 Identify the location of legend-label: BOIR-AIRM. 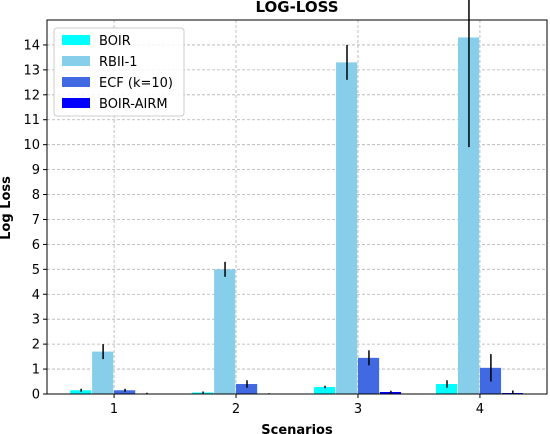
(133, 104).